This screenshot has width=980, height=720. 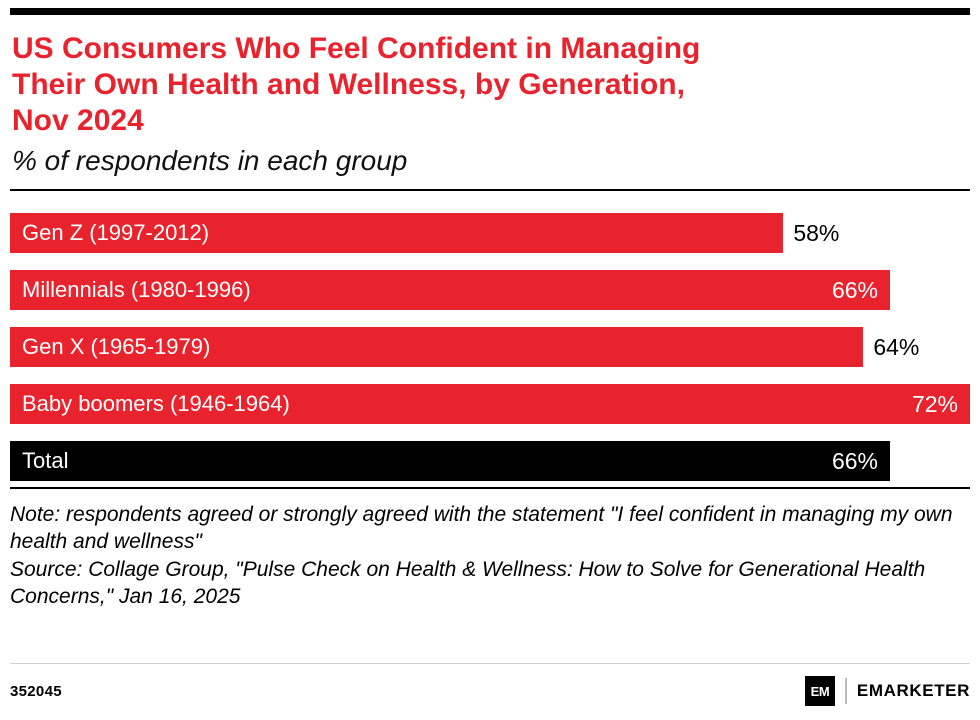 I want to click on header-divider, so click(x=490, y=190).